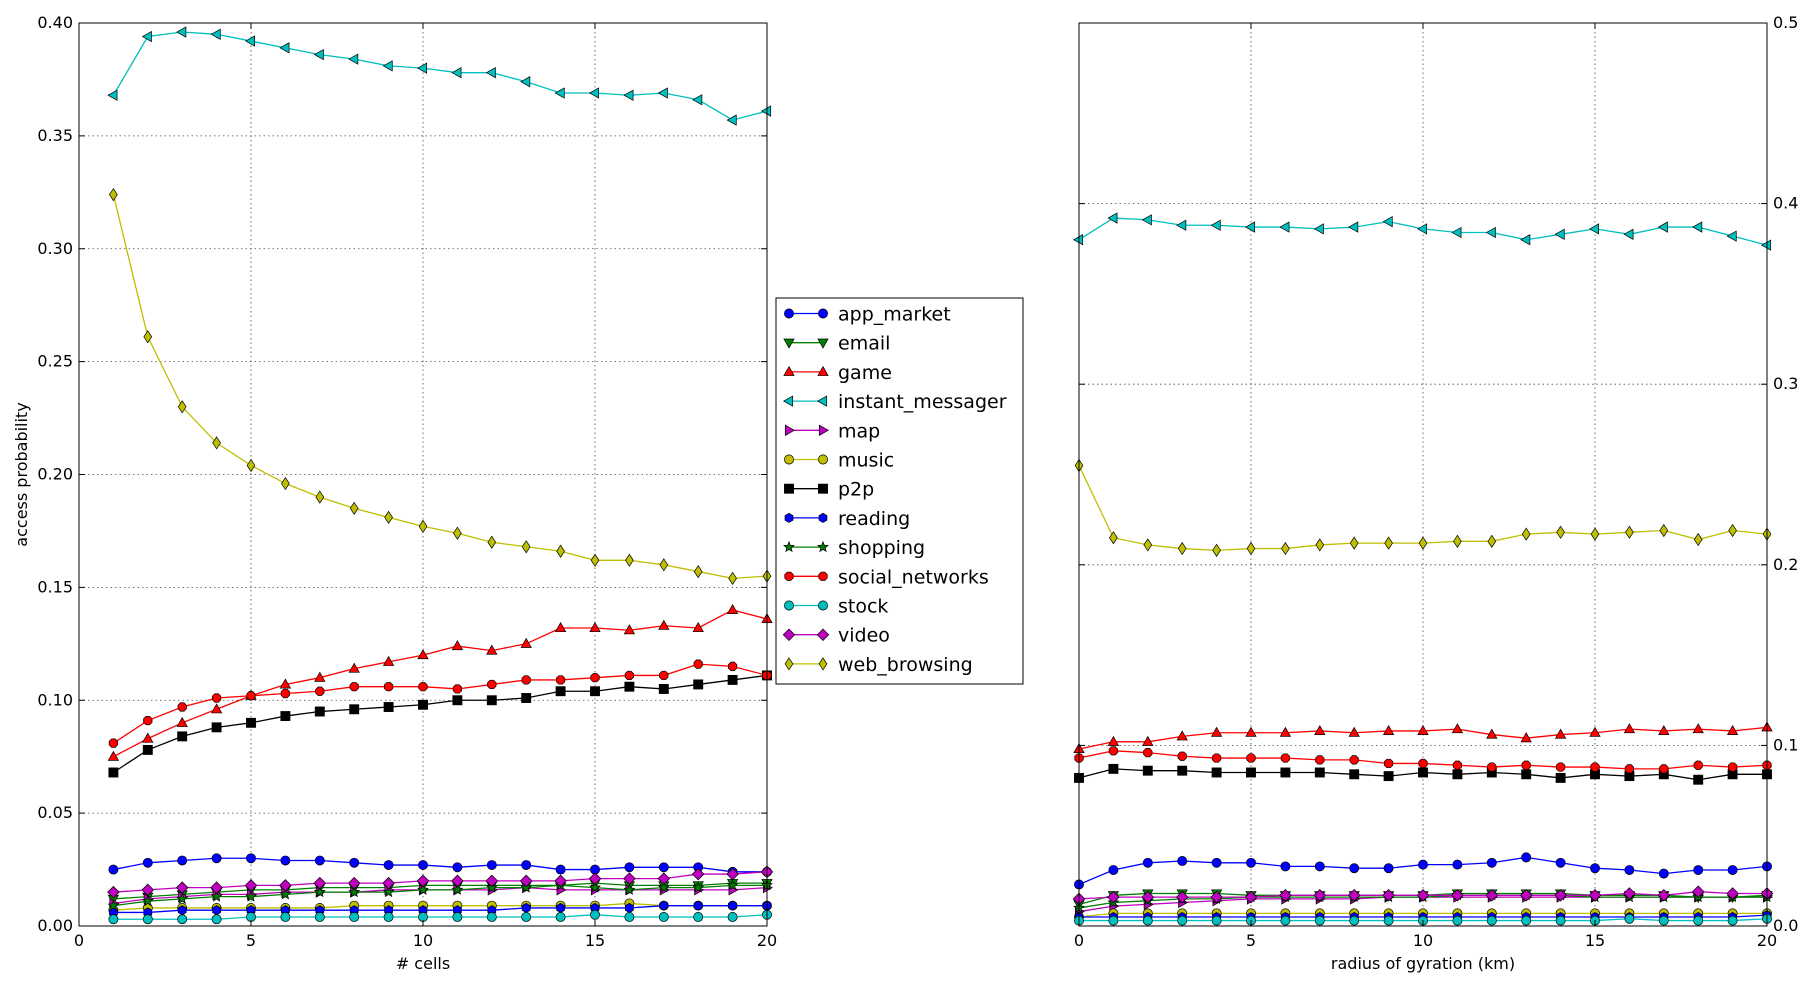 The width and height of the screenshot is (1800, 982). Describe the element at coordinates (55, 699) in the screenshot. I see `y-tick-label: 0.10` at that location.